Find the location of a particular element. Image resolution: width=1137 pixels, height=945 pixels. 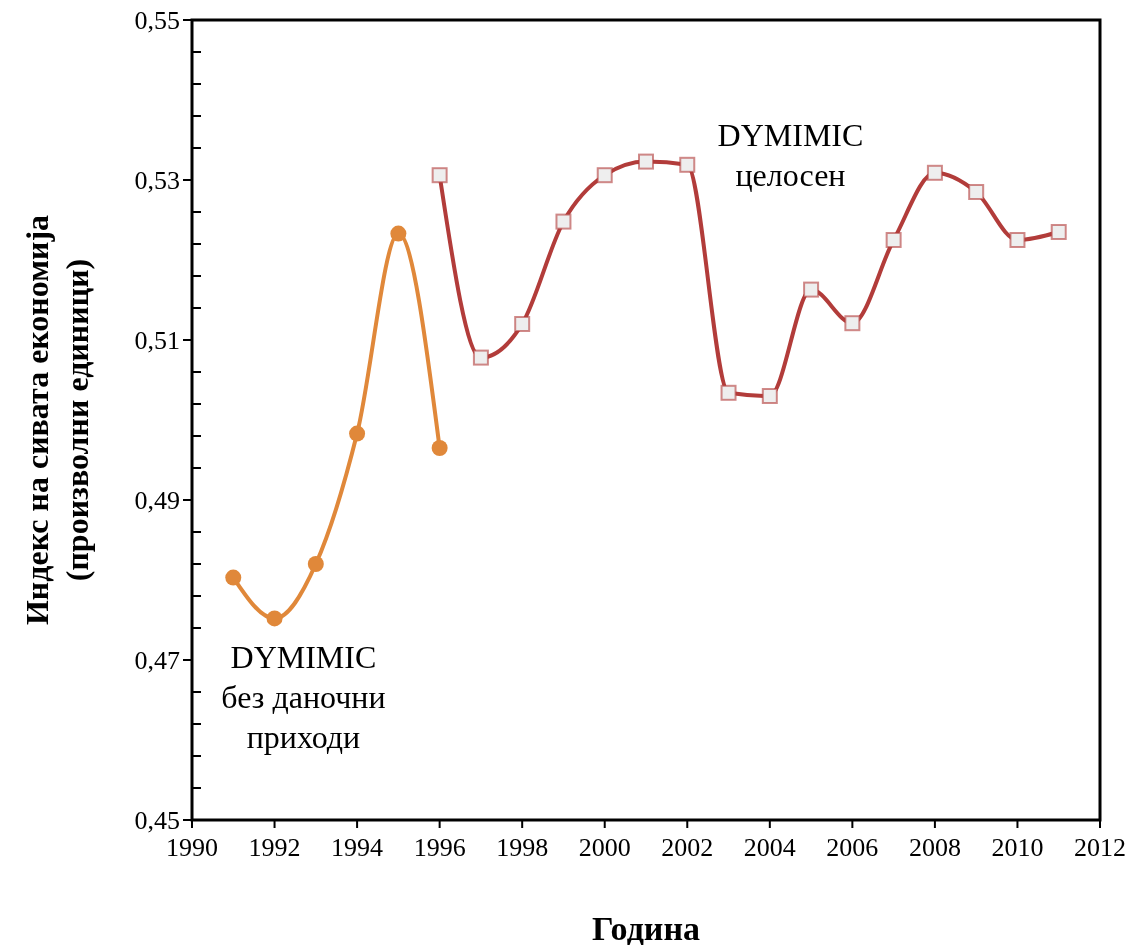

y-tick-label: 0,45 is located at coordinates (157, 821).